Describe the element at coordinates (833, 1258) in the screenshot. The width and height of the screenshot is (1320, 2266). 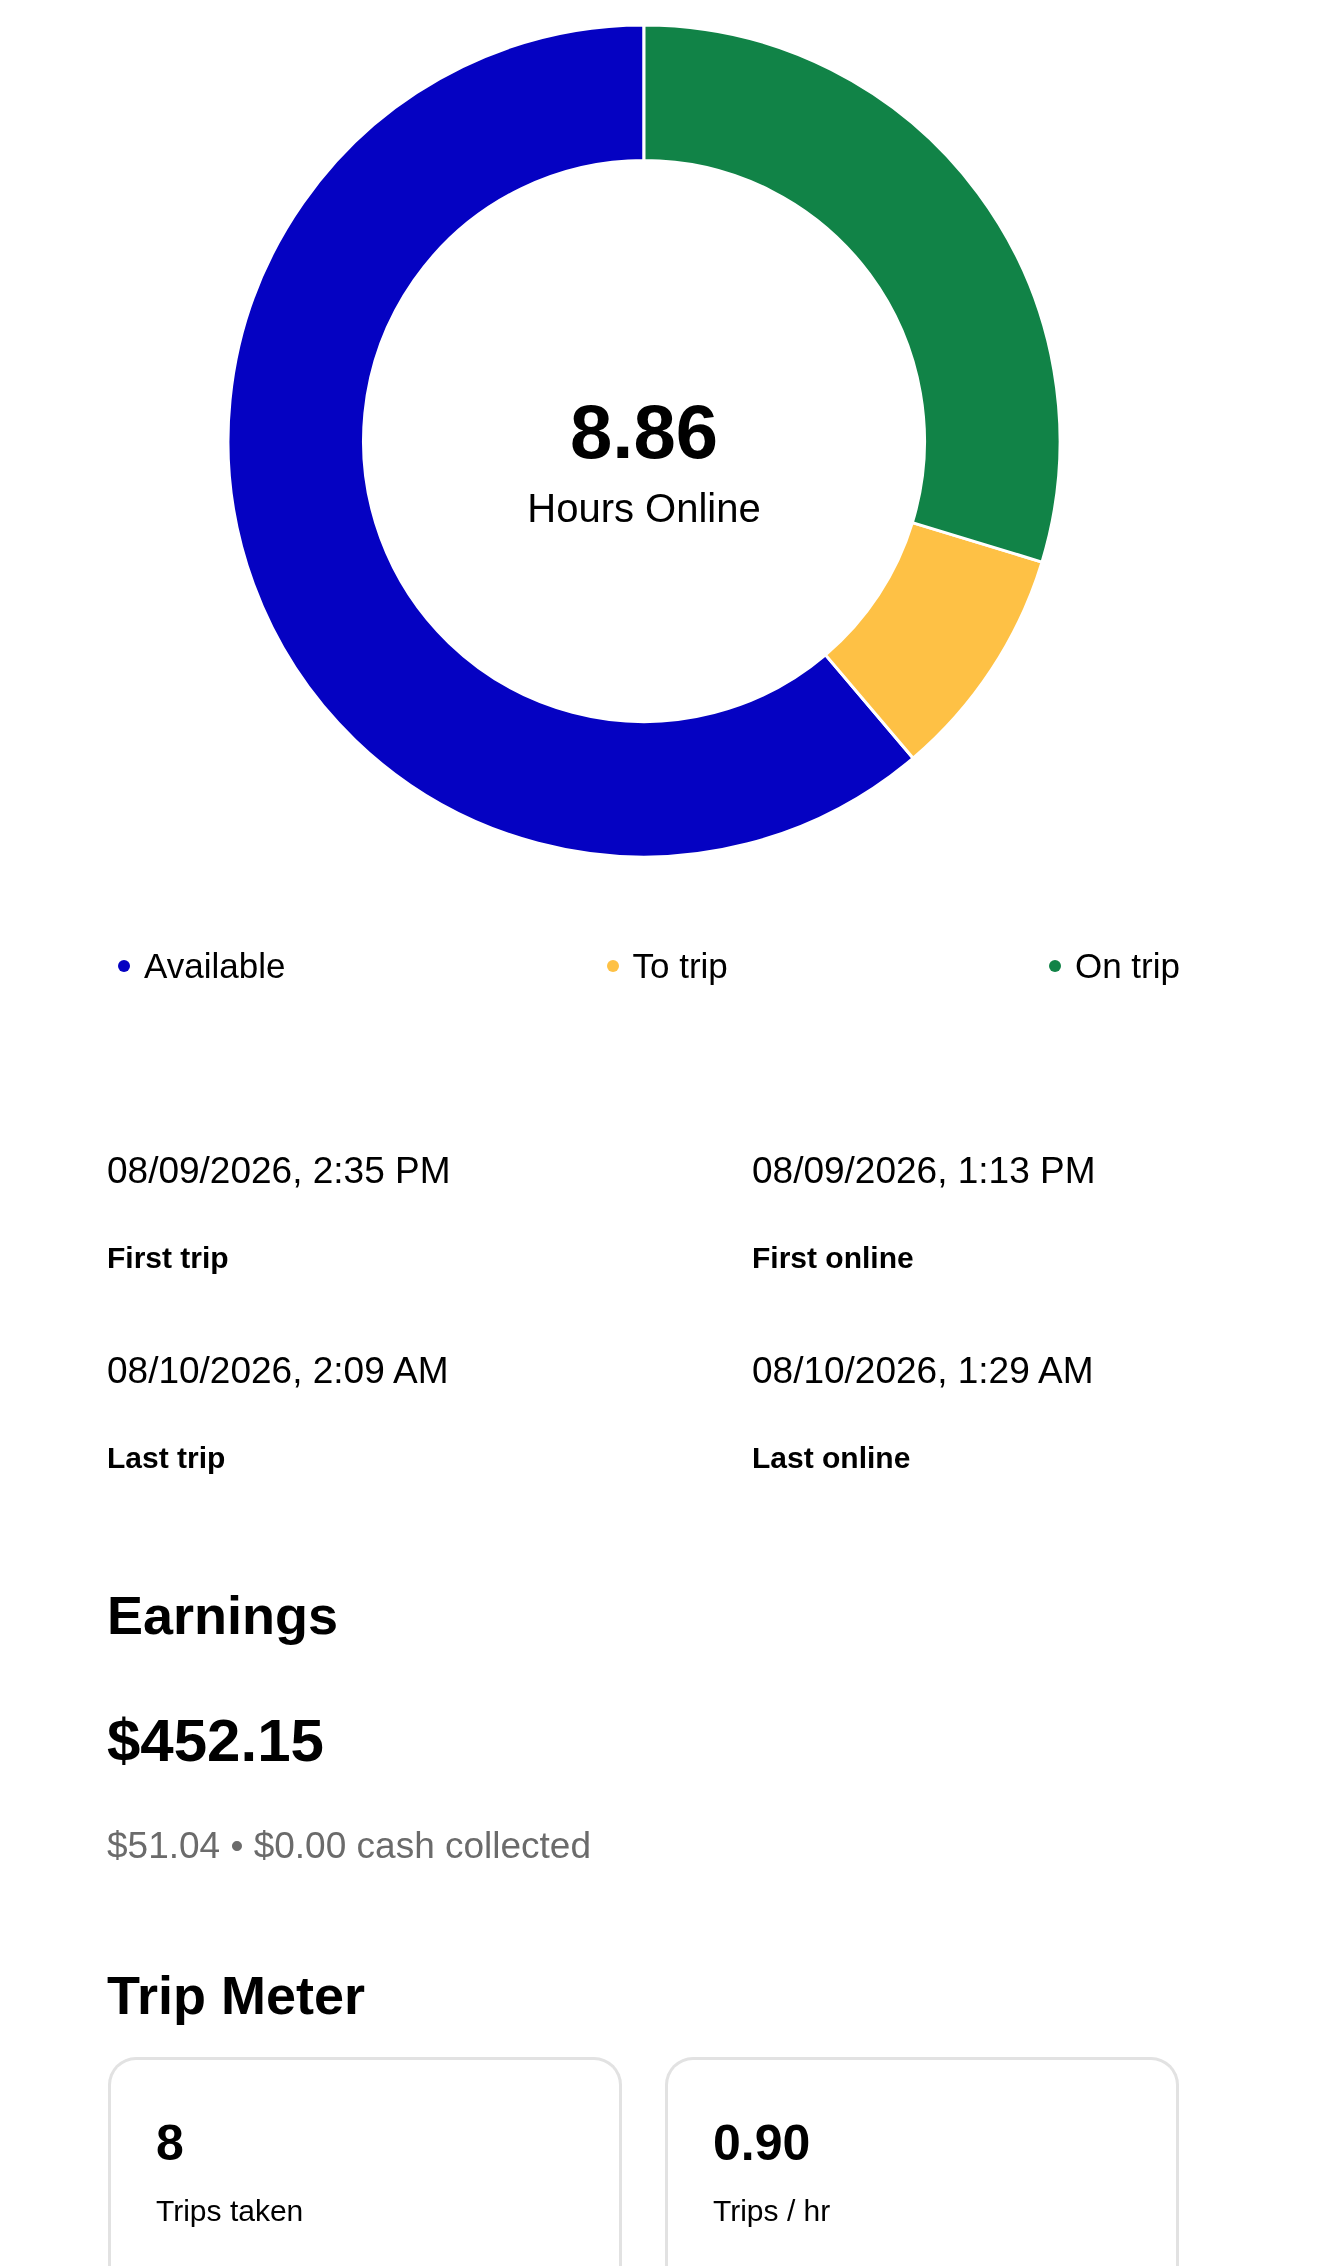
I see `text: First online` at that location.